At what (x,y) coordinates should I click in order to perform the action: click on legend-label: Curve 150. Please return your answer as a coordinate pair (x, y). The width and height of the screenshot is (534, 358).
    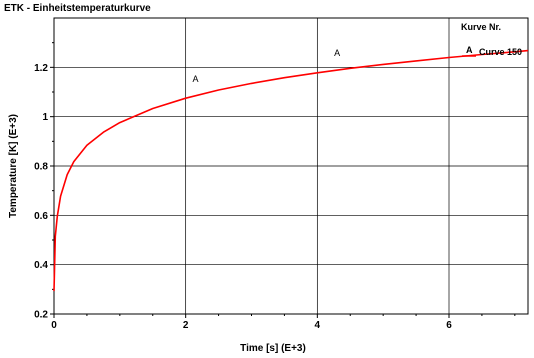
    Looking at the image, I should click on (500, 52).